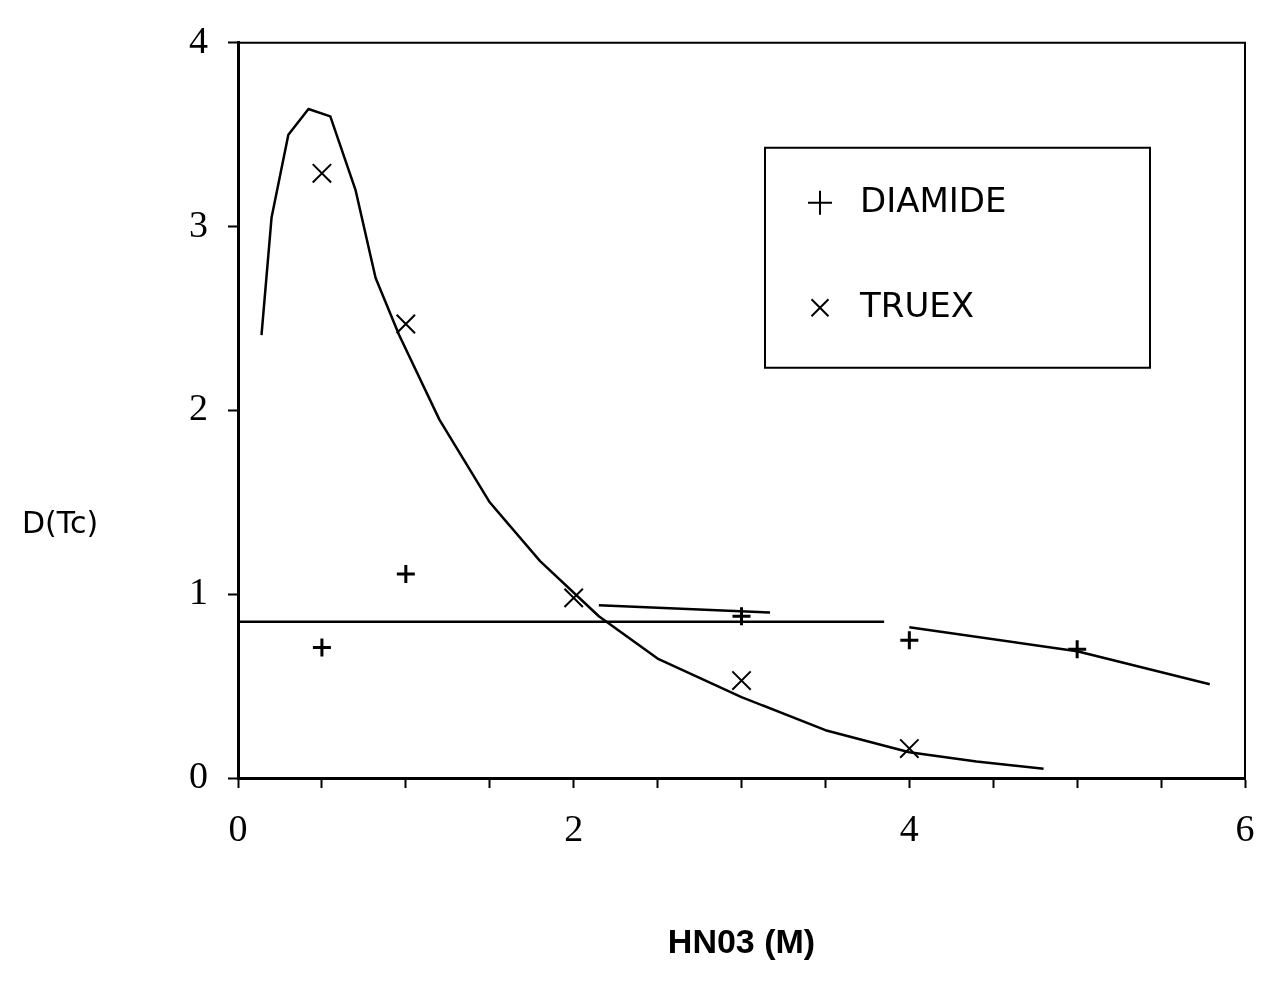 The image size is (1279, 1008). What do you see at coordinates (909, 827) in the screenshot?
I see `x-tick-label: 4` at bounding box center [909, 827].